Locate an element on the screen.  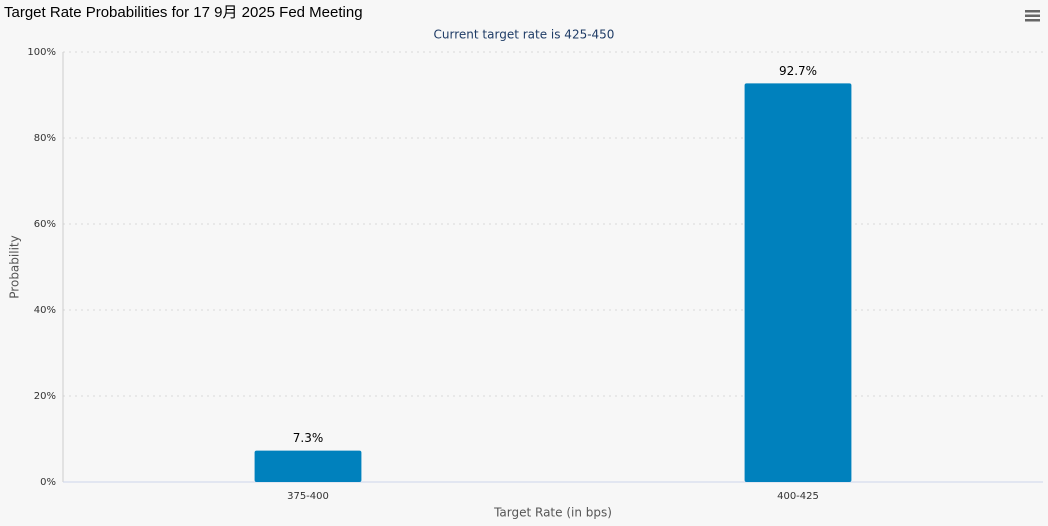
x-axis-label: Target Rate (in bps) is located at coordinates (552, 513).